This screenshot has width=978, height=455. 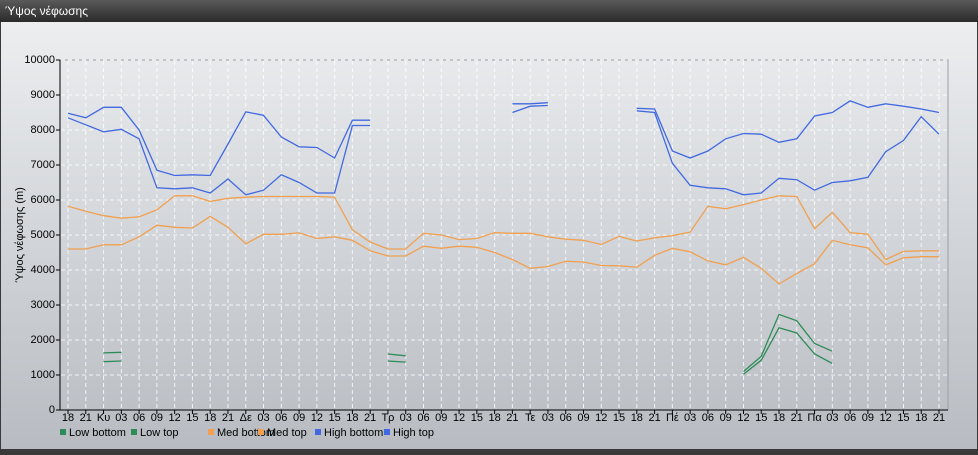 I want to click on x-tick-label: Κυ, so click(x=103, y=418).